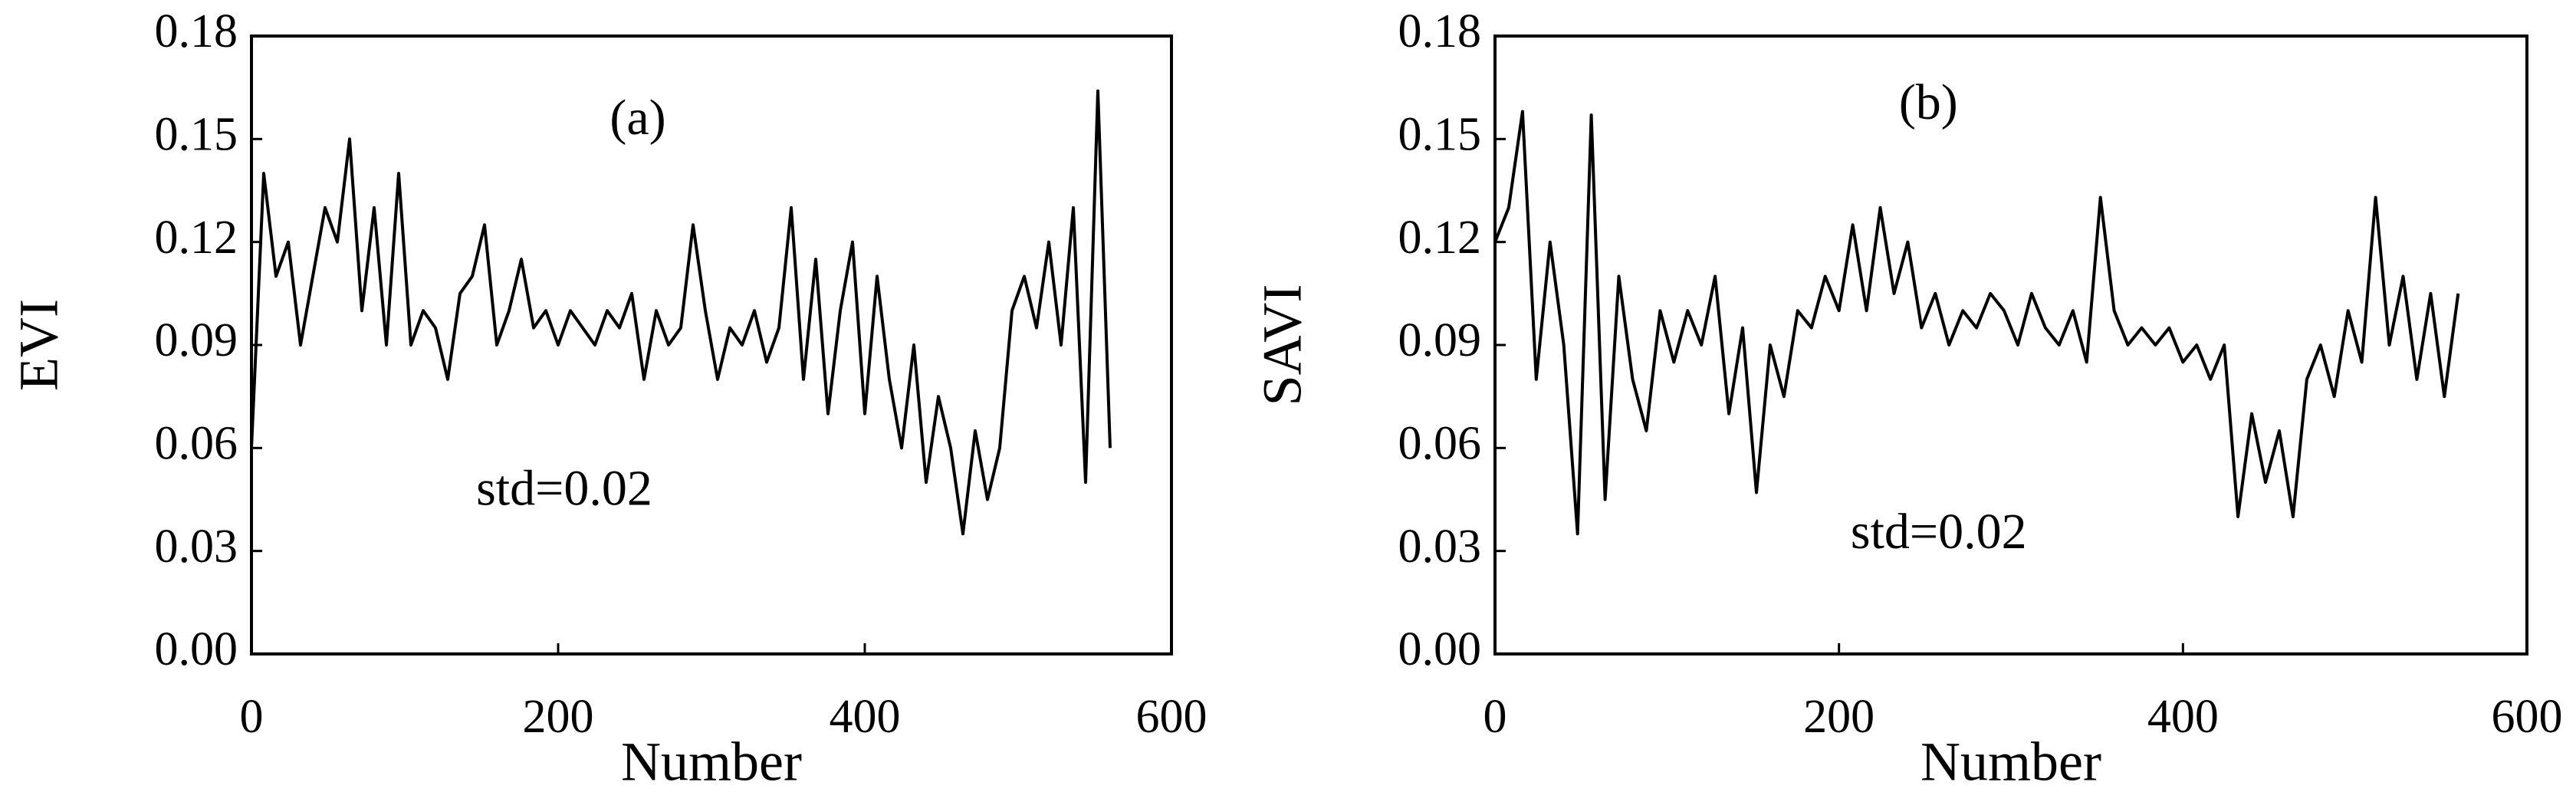 Image resolution: width=2576 pixels, height=805 pixels. What do you see at coordinates (637, 118) in the screenshot?
I see `annotation: (a)` at bounding box center [637, 118].